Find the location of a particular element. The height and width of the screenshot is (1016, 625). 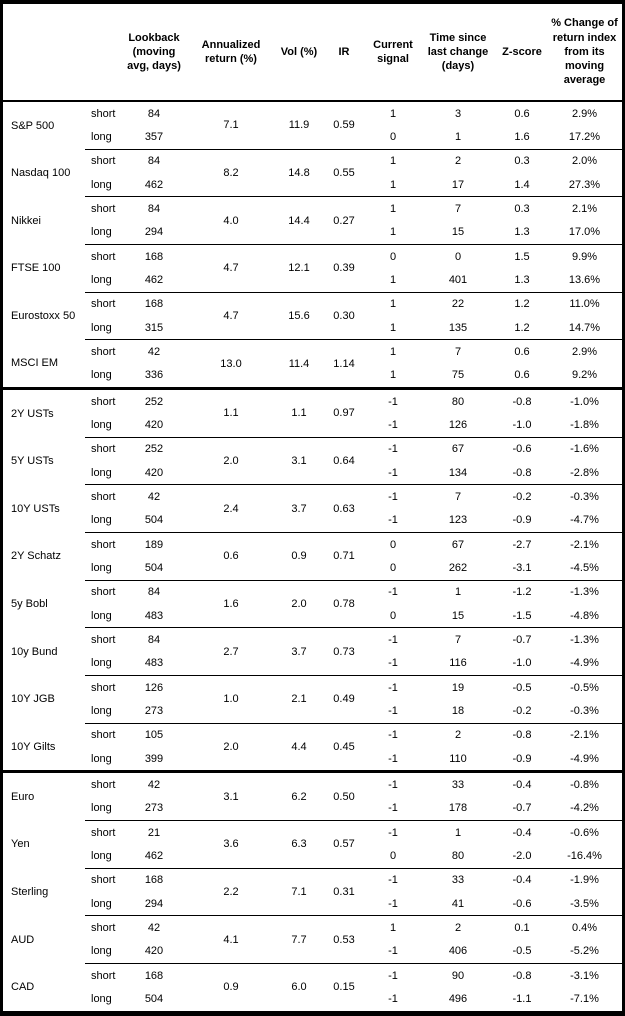

asset-row-long: long 273 -1 18 -0.2 -0.3% is located at coordinates (312, 711).